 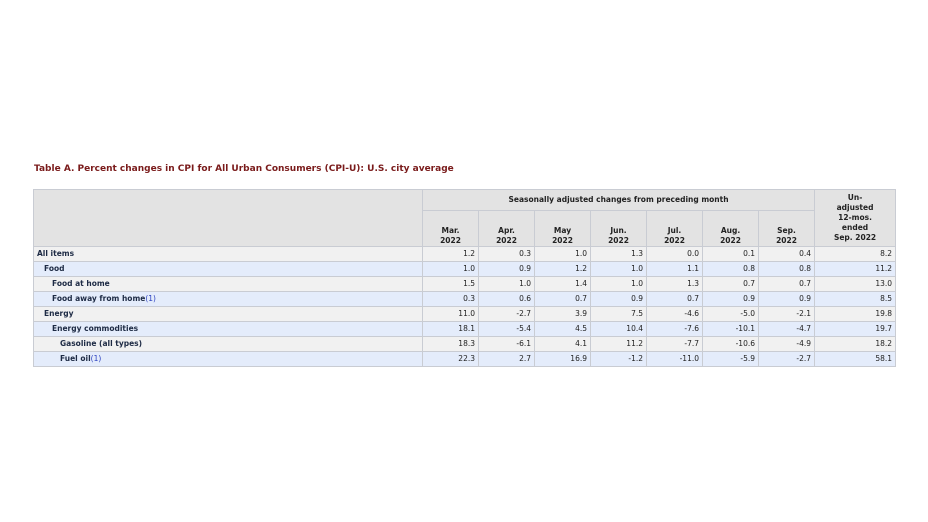 I want to click on row-label-text: Food, so click(x=54, y=268).